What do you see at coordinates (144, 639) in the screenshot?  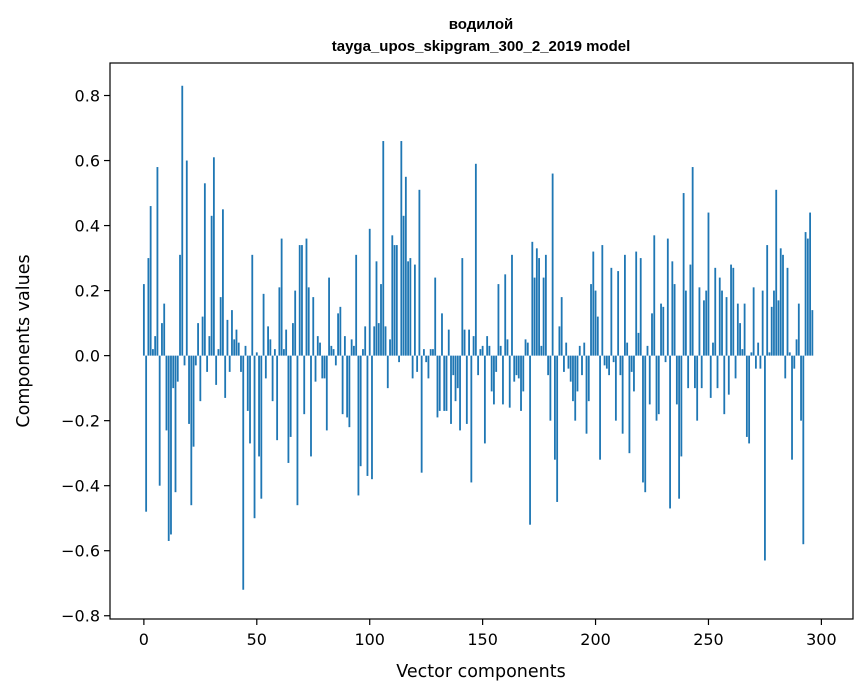 I see `x-tick-label: 0` at bounding box center [144, 639].